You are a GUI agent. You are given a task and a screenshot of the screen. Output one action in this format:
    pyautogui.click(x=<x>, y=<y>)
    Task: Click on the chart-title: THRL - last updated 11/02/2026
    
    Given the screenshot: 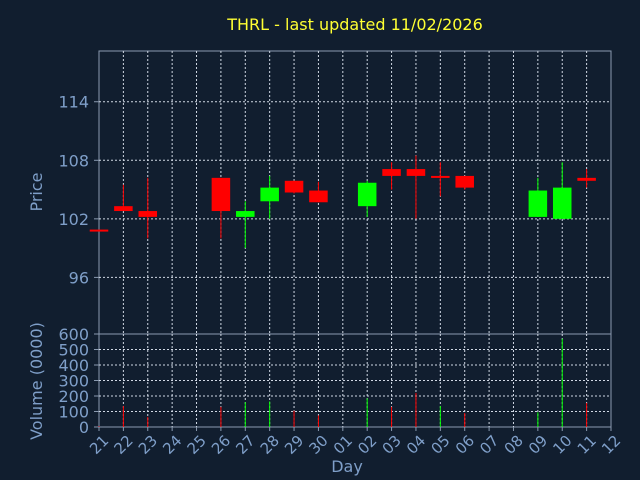 What is the action you would take?
    pyautogui.click(x=354, y=24)
    